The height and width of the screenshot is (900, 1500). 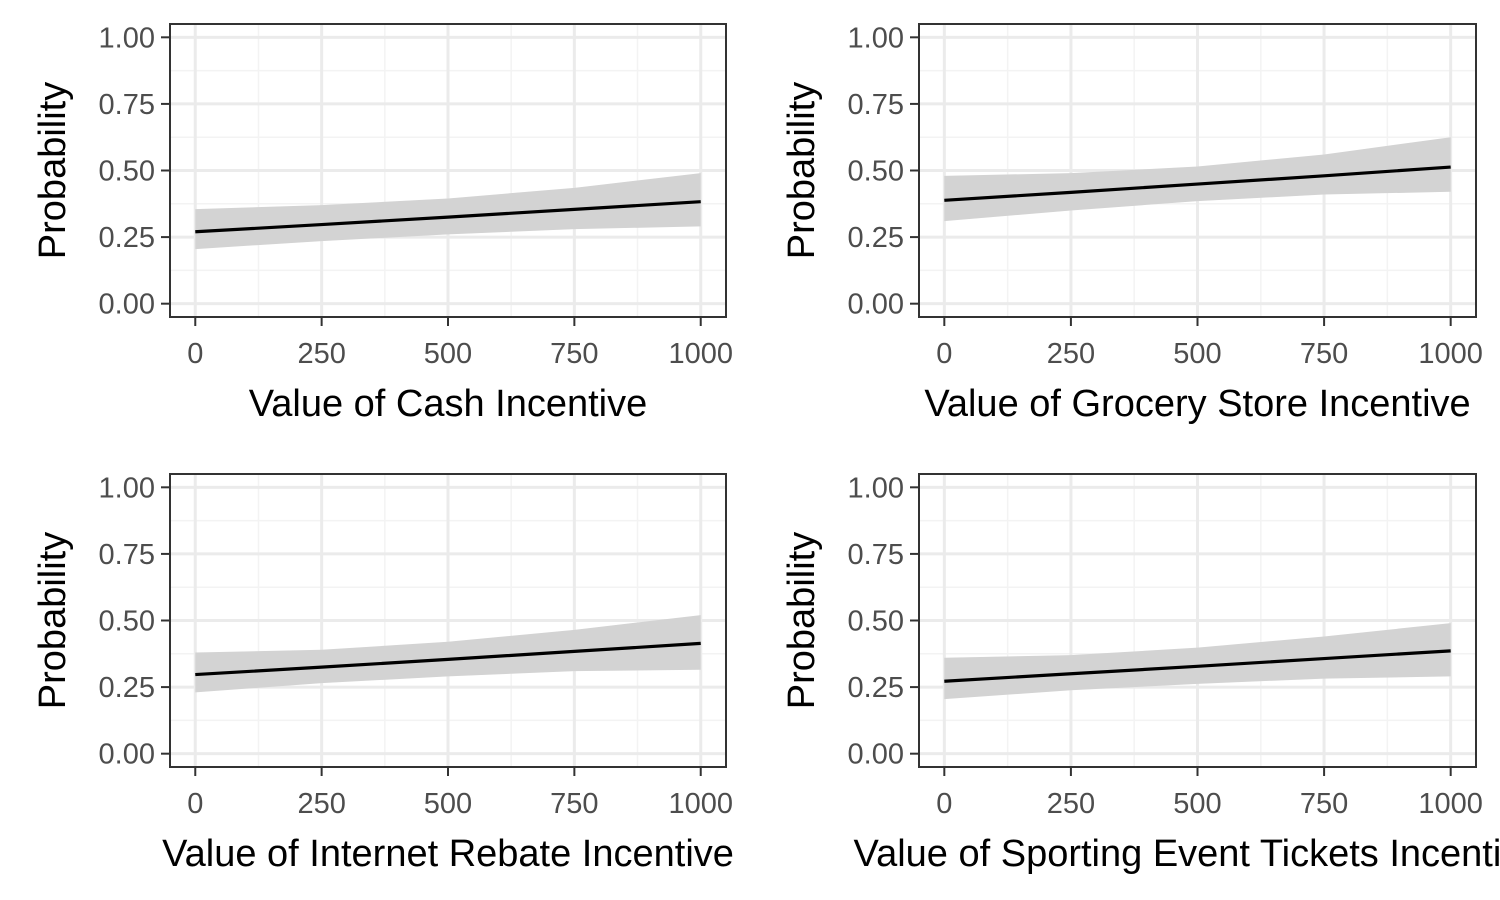 I want to click on x-axis-title: Value of Cash Incentive, so click(x=448, y=404).